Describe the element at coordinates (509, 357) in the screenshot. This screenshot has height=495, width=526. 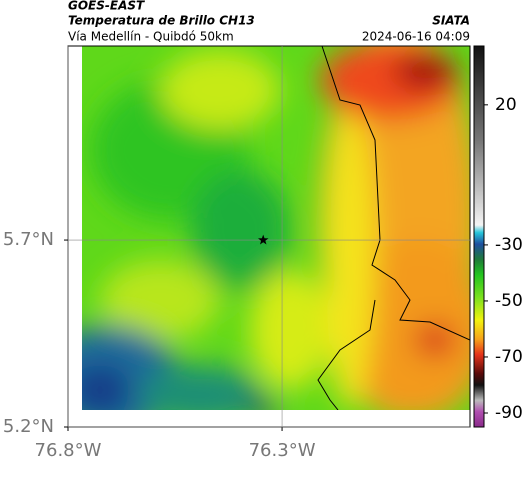
I see `colorbar-tick-label: -70` at that location.